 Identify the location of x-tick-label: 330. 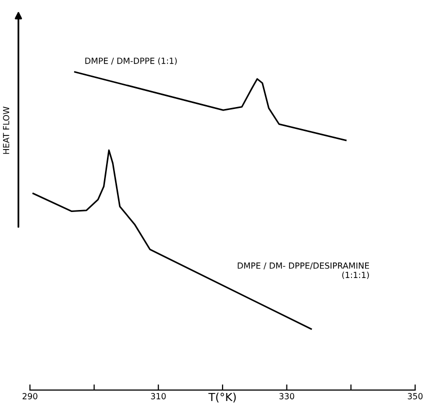
(286, 396).